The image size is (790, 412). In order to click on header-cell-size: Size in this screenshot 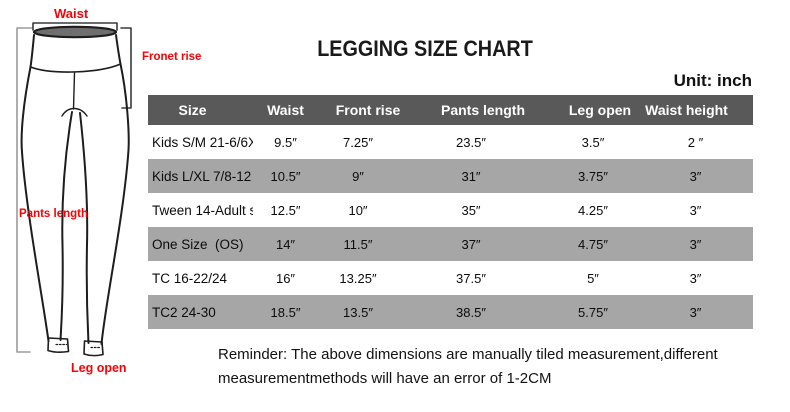, I will do `click(200, 110)`.